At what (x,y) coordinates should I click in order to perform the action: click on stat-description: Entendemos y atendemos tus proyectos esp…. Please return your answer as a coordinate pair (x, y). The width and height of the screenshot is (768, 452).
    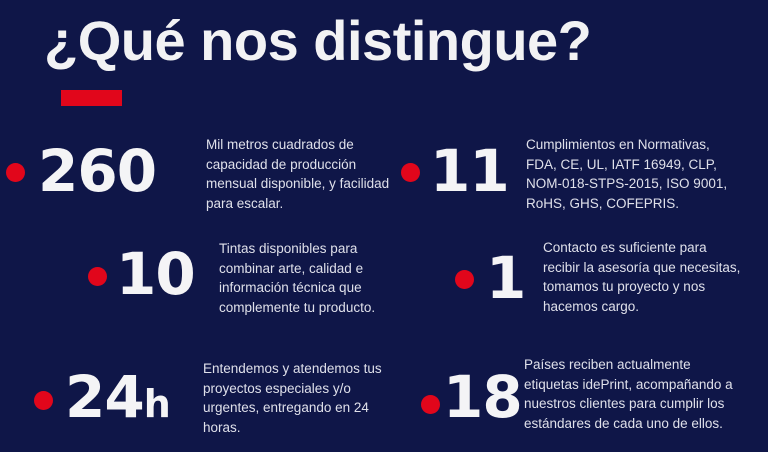
    Looking at the image, I should click on (292, 398).